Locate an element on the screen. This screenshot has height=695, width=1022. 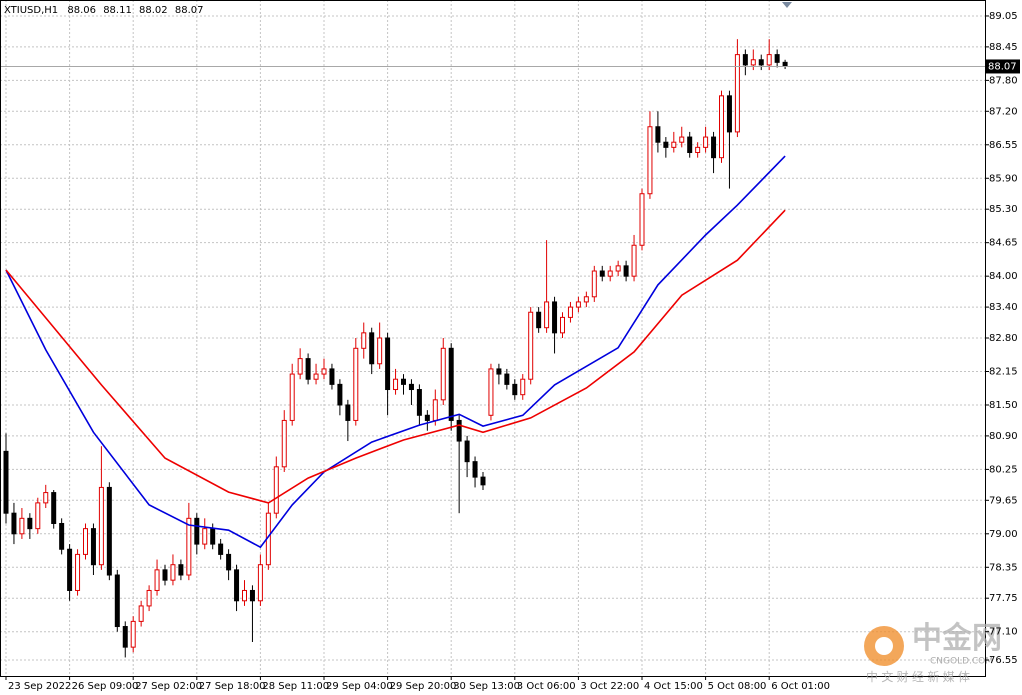
watermark: 中金网 CNGOLD.COM 中 文 财 经 新 媒 体 is located at coordinates (933, 652).